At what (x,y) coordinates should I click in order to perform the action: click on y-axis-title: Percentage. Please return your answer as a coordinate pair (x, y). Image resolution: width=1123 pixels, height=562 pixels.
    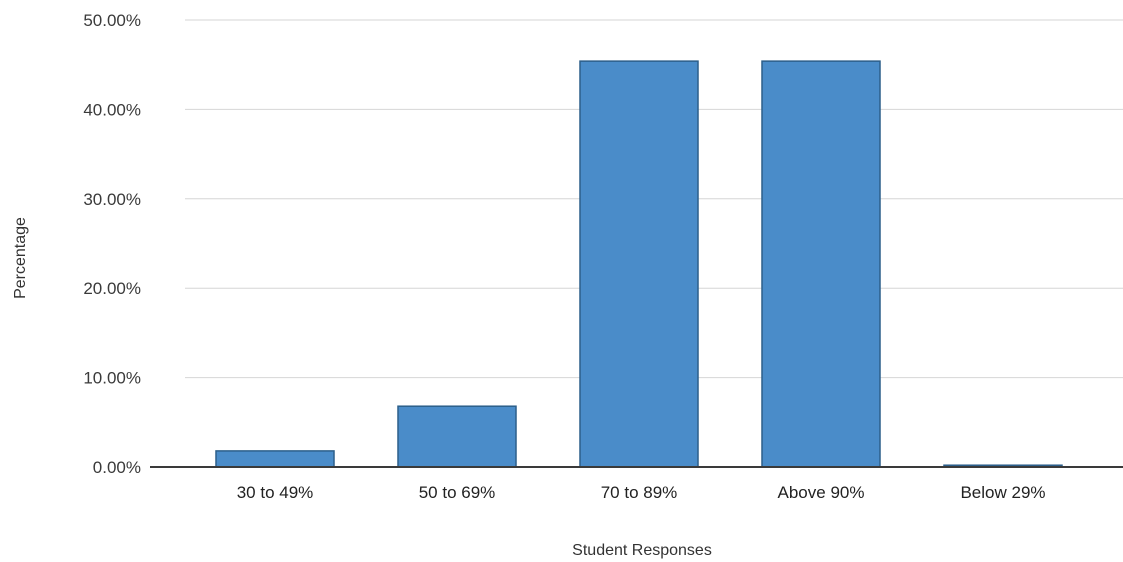
    Looking at the image, I should click on (20, 258).